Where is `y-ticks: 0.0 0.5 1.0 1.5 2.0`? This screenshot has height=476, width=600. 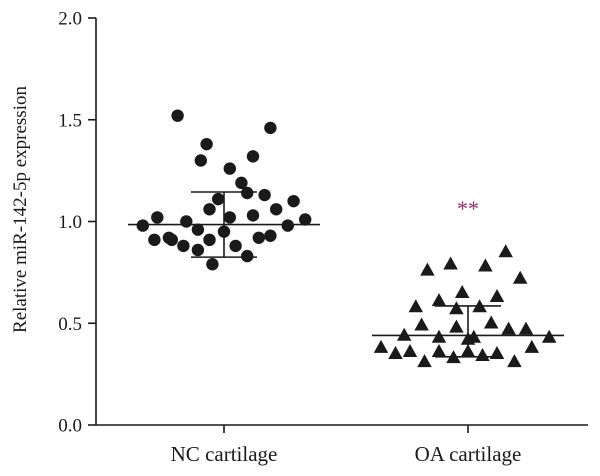 y-ticks: 0.0 0.5 1.0 1.5 2.0 is located at coordinates (77, 223).